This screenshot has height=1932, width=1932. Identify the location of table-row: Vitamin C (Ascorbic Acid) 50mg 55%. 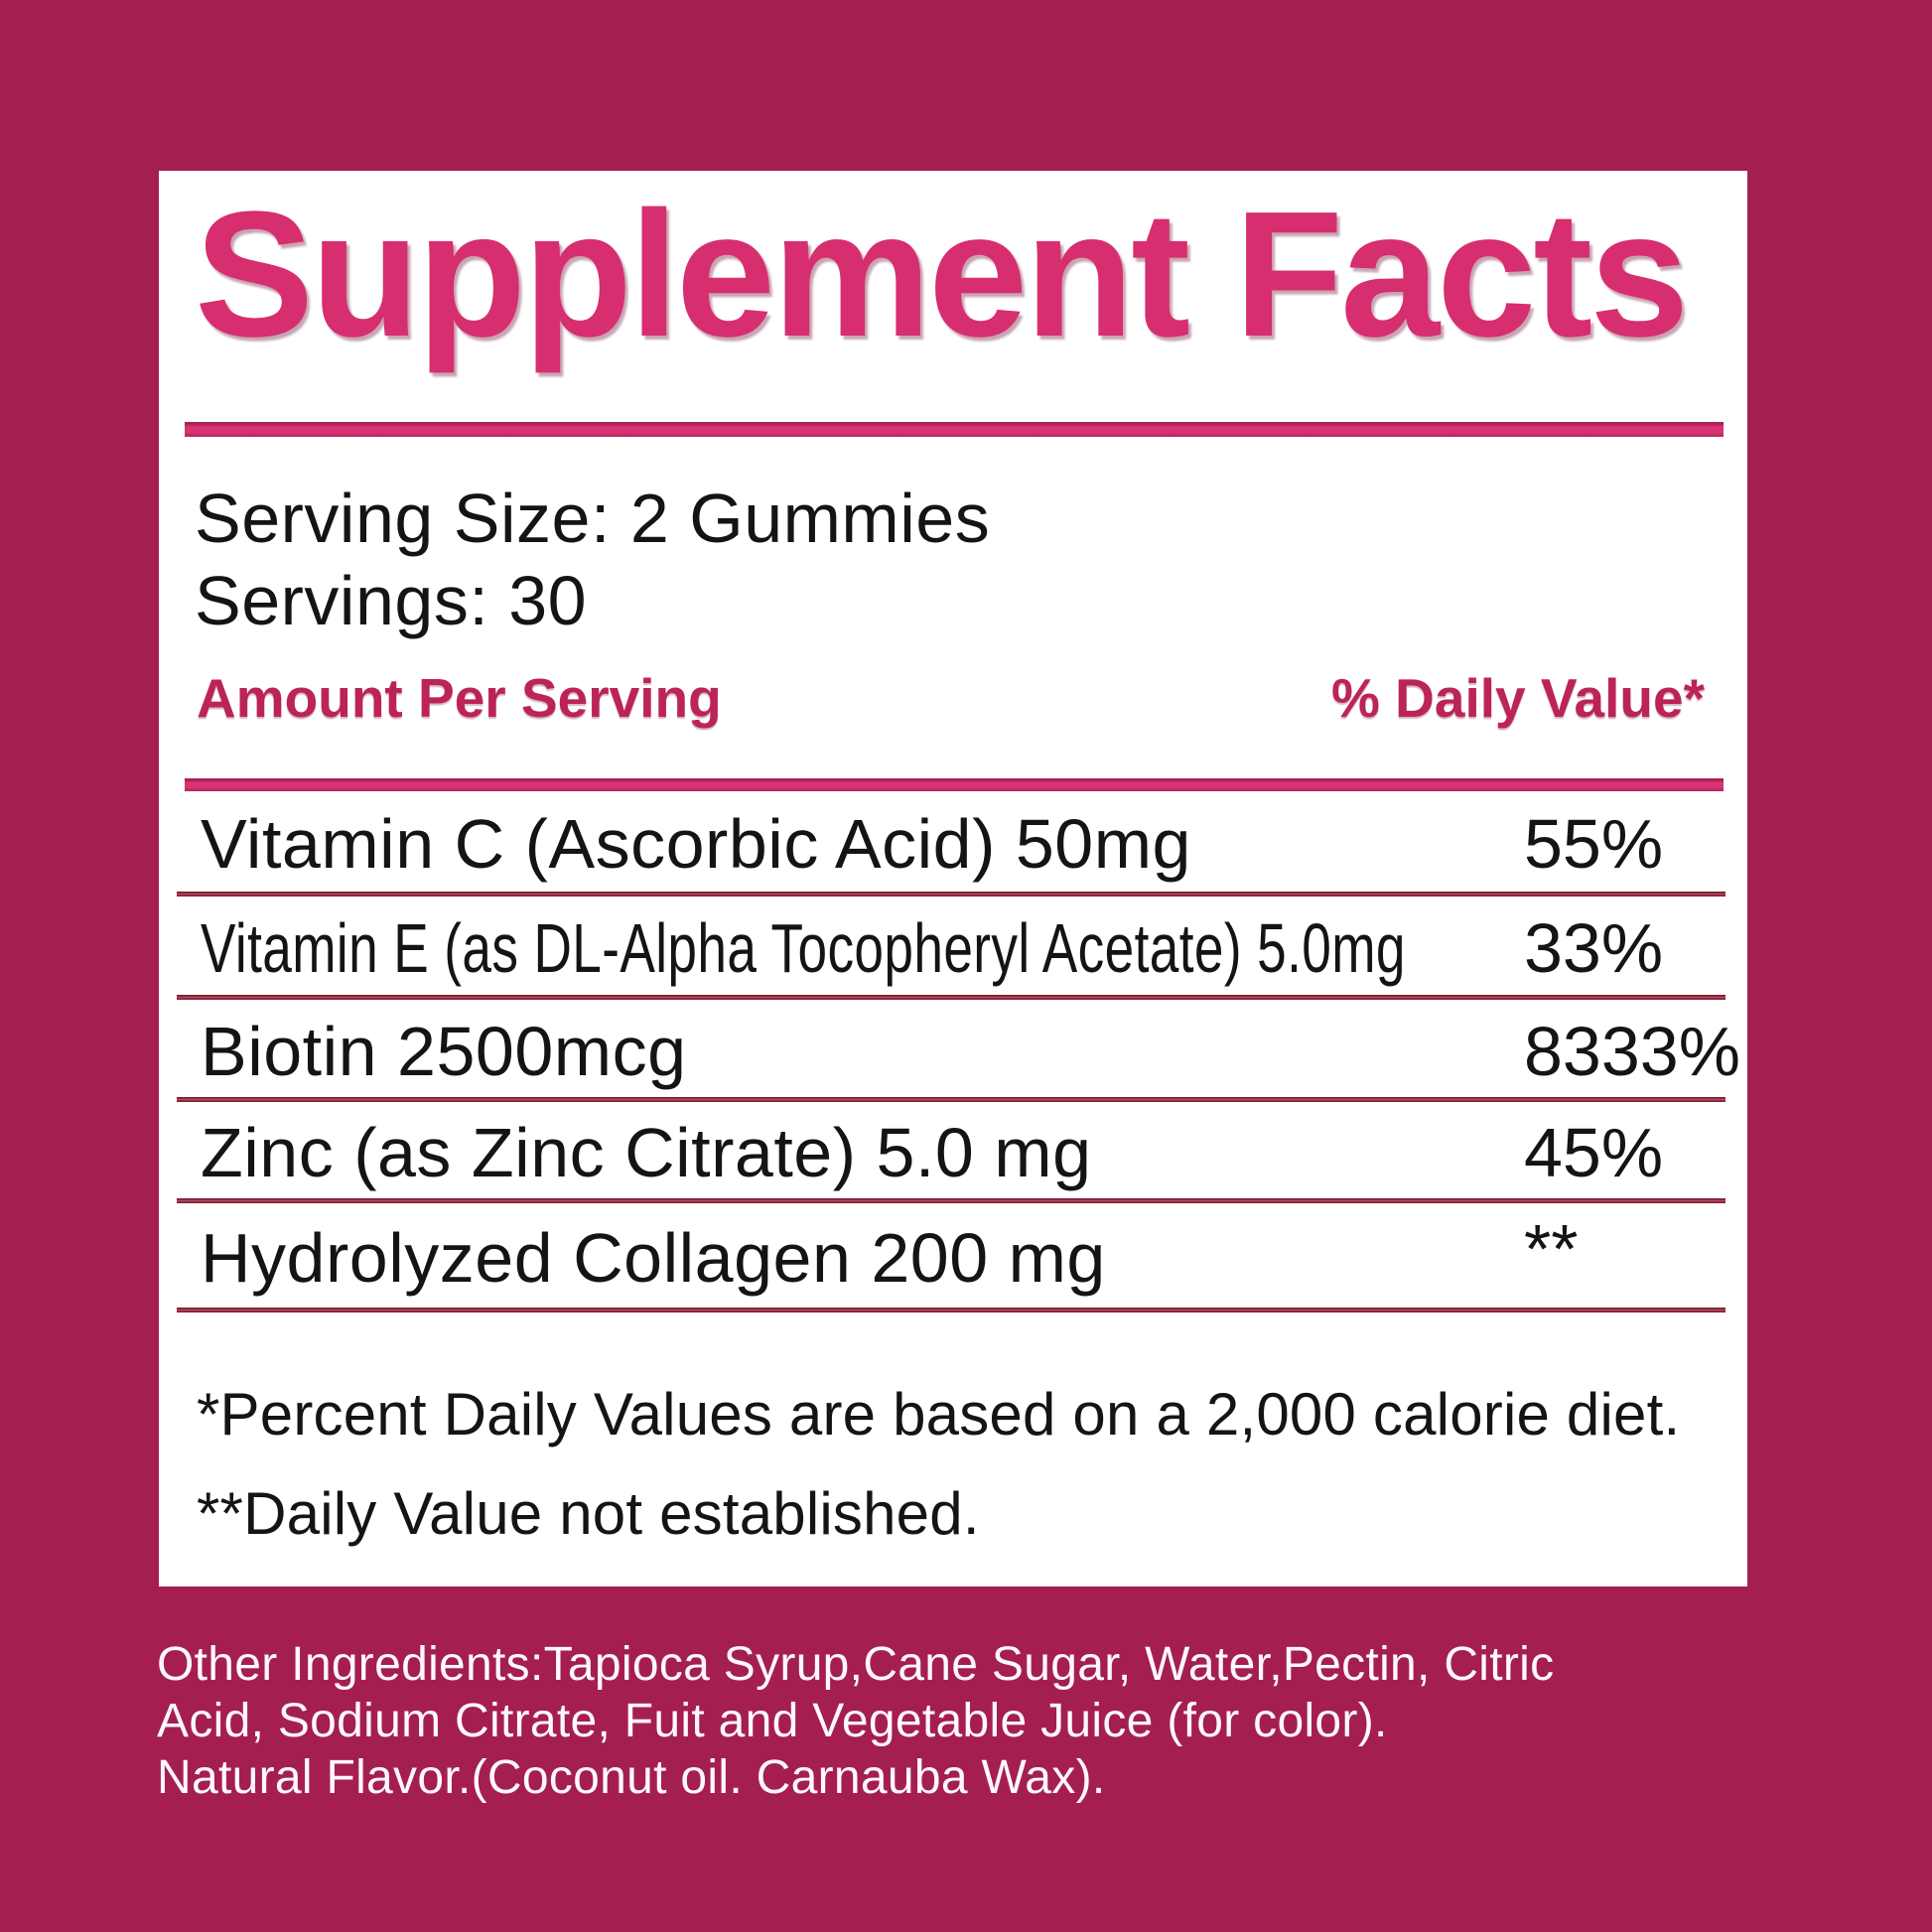
(951, 844).